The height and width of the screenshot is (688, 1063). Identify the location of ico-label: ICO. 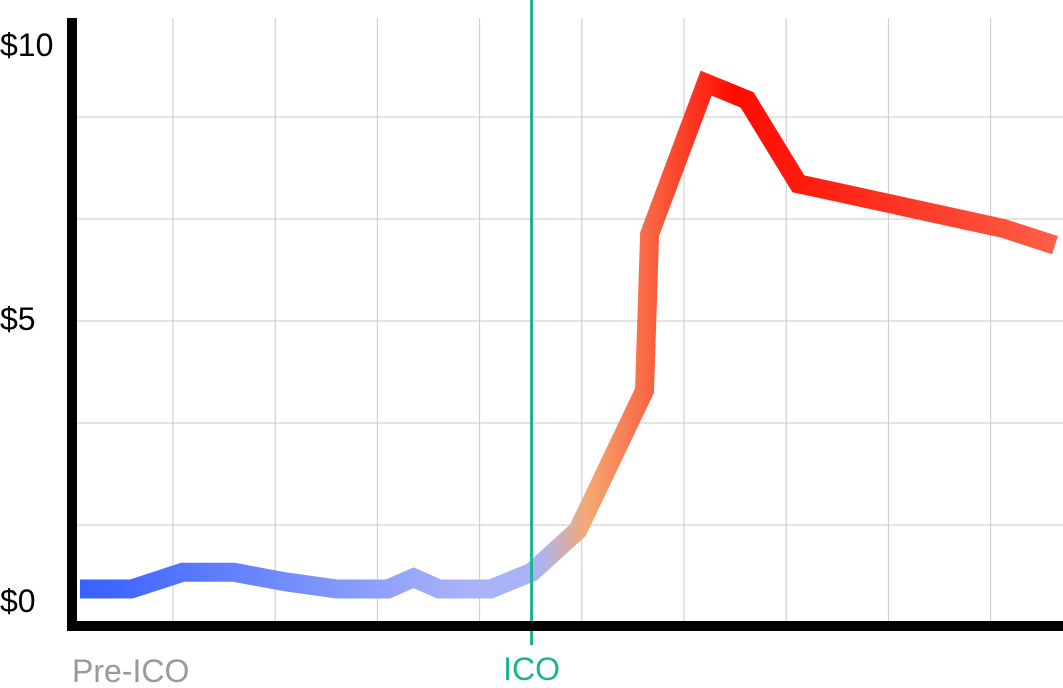
(531, 669).